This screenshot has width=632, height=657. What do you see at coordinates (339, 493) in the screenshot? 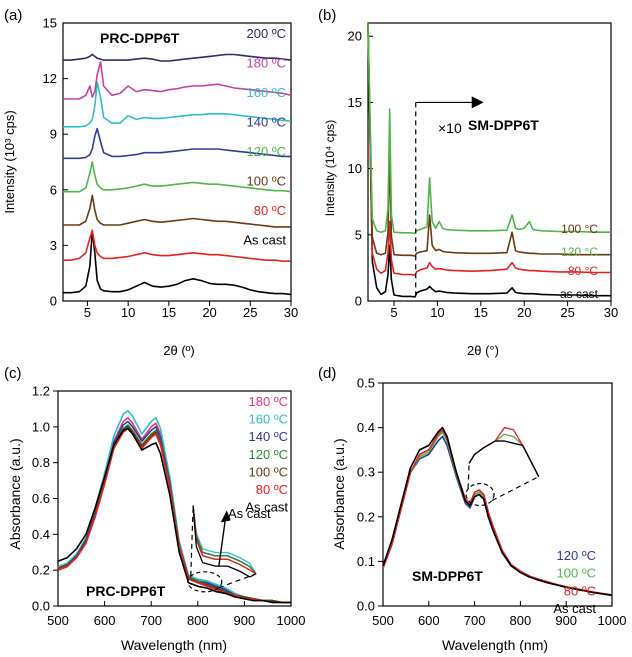
I see `panel-d-ylabel: Absorbance (a.u.)` at bounding box center [339, 493].